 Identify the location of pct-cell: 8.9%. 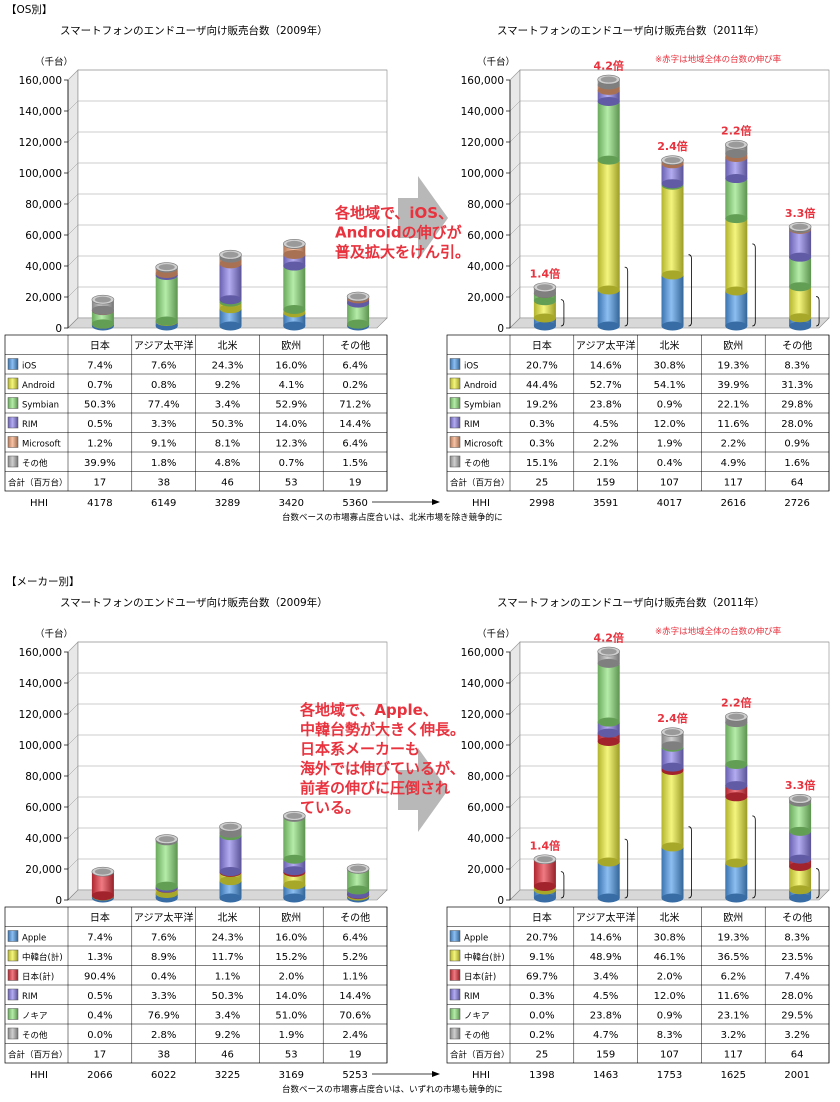
(163, 957).